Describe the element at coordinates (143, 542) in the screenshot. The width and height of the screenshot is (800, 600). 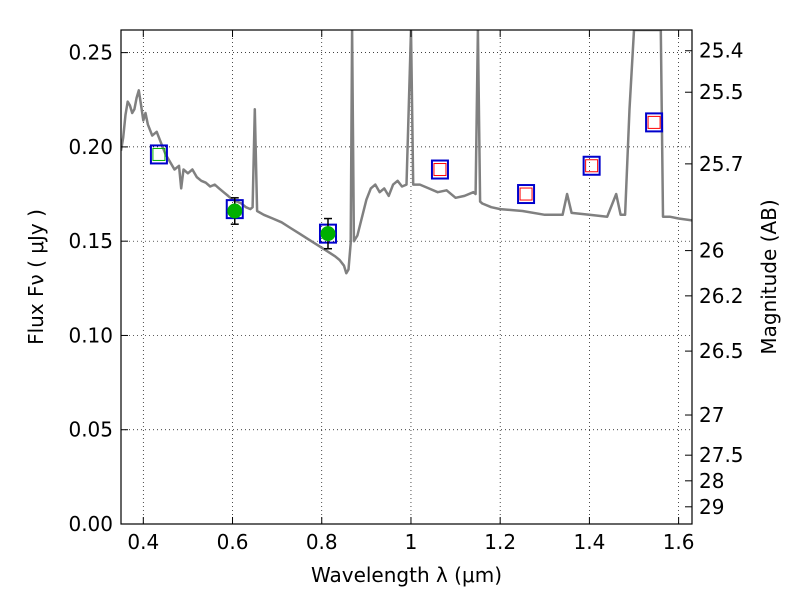
I see `x-tick-label: 0.4` at that location.